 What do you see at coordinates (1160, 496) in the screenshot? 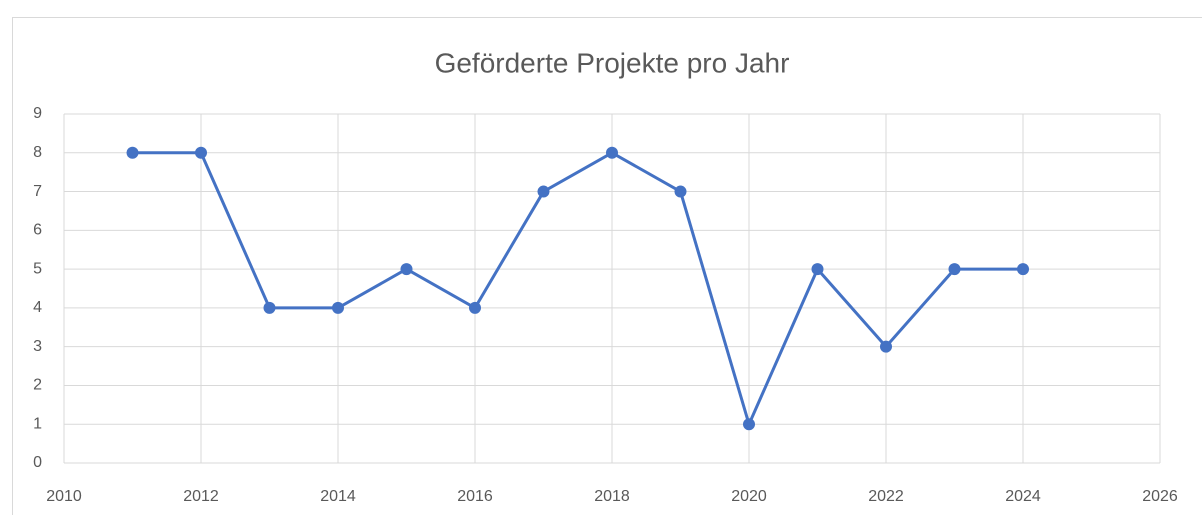
I see `x-tick-label: 2026` at bounding box center [1160, 496].